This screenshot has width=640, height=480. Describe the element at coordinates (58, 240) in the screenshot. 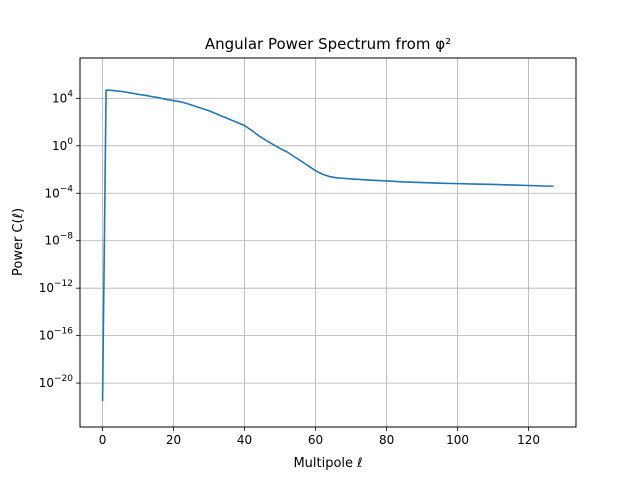

I see `y-tick-label: 10⁻⁸` at that location.